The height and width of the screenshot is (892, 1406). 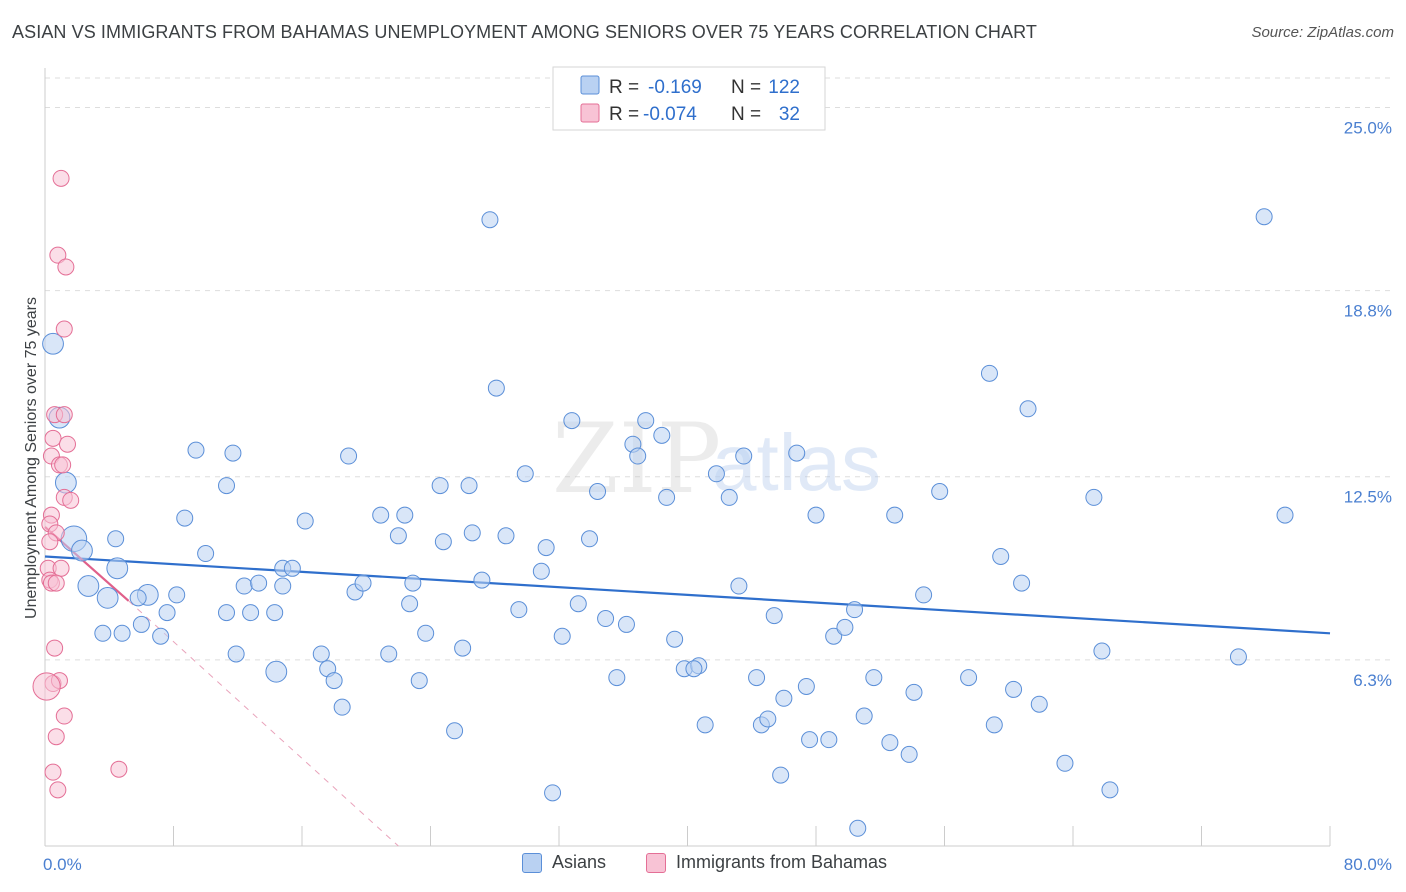 I want to click on bottom-legend: Asians Immigrants from Bahamas, so click(x=703, y=864).